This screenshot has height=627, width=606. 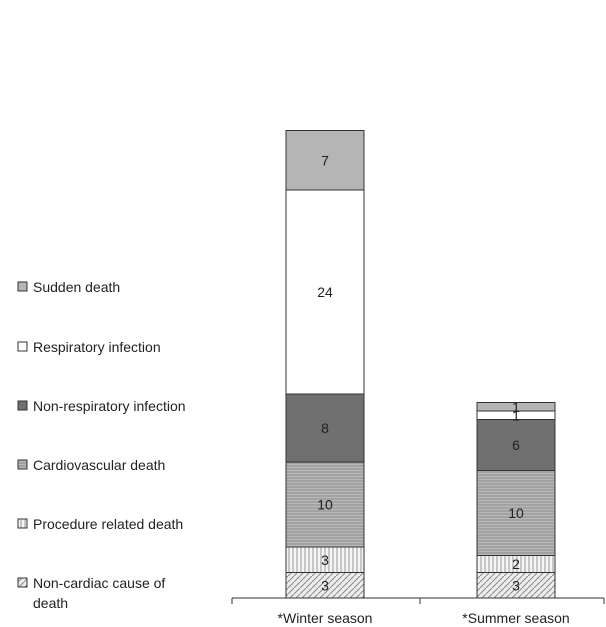 I want to click on legend-label-sudden-death: Sudden death, so click(x=76, y=287).